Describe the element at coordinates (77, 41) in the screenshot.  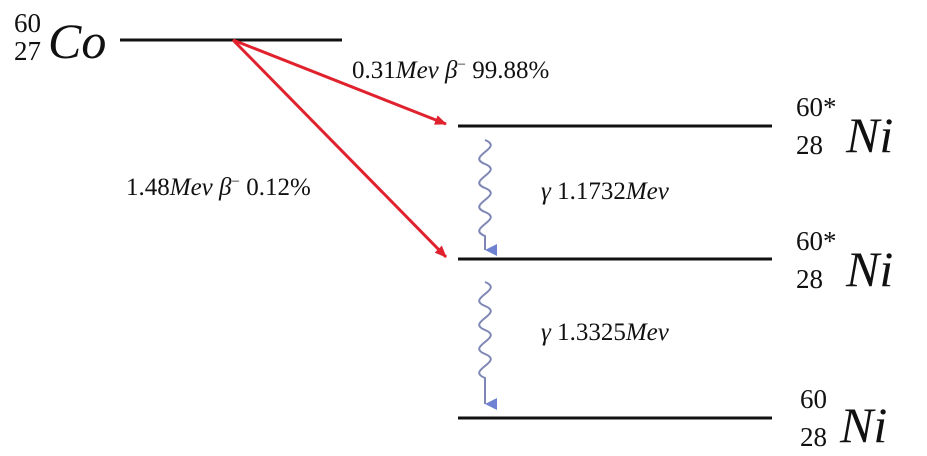
I see `co60-symbol: Co` at that location.